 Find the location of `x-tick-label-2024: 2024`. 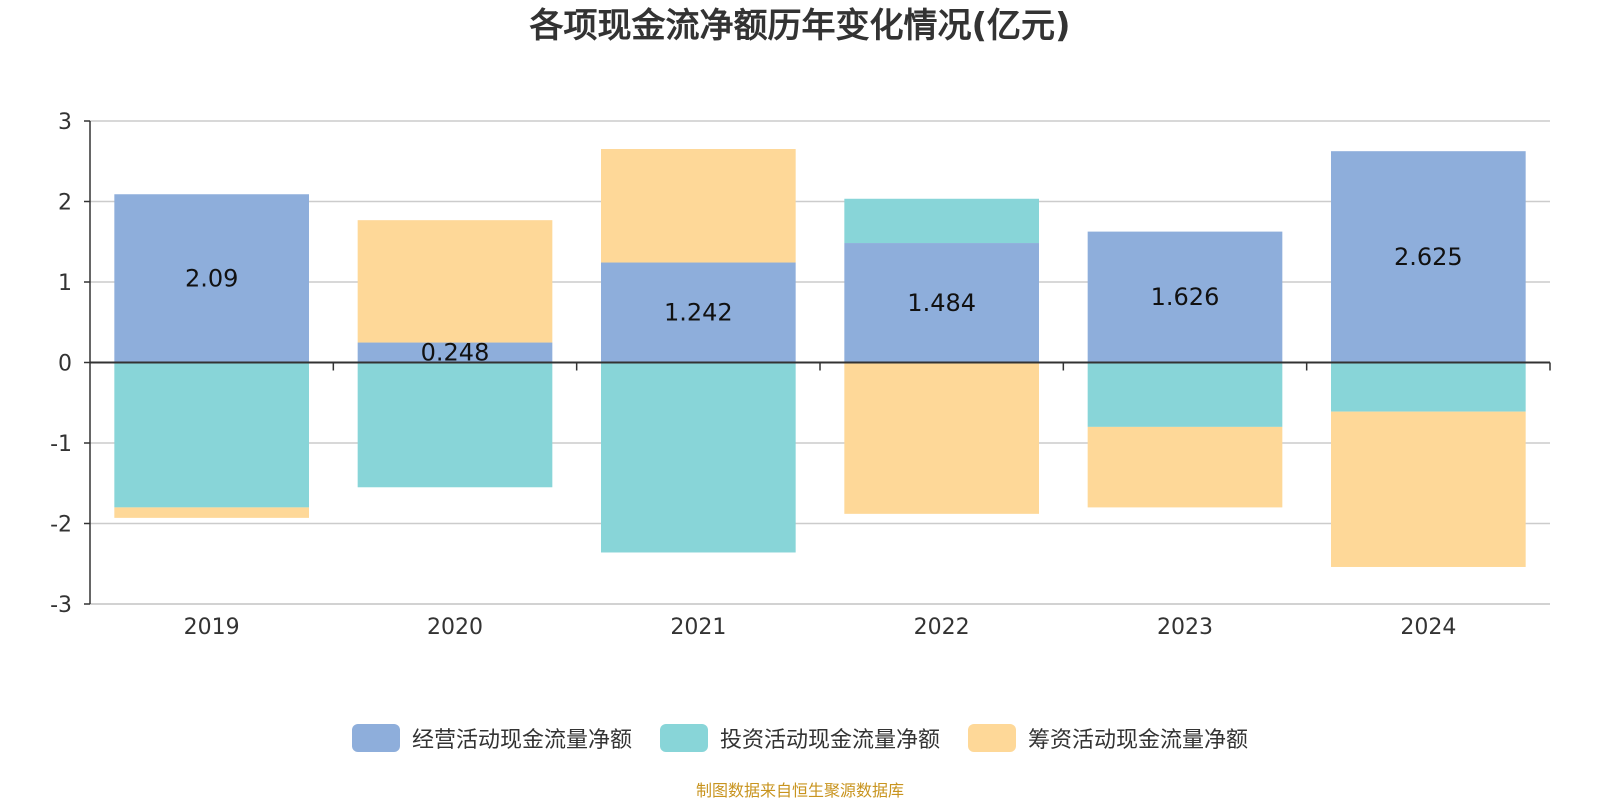

x-tick-label-2024: 2024 is located at coordinates (1428, 627).